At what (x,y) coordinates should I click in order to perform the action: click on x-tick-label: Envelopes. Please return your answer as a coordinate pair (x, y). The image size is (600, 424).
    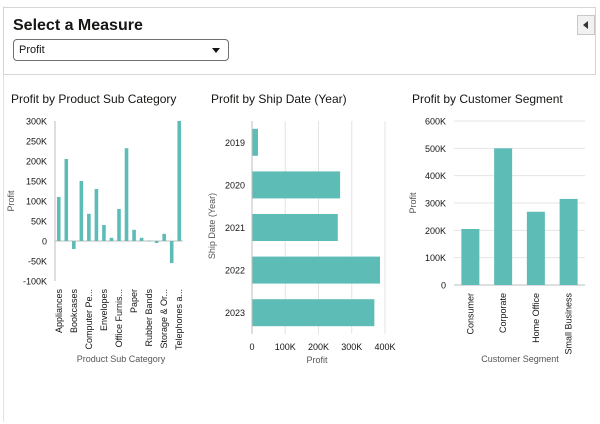
    Looking at the image, I should click on (104, 310).